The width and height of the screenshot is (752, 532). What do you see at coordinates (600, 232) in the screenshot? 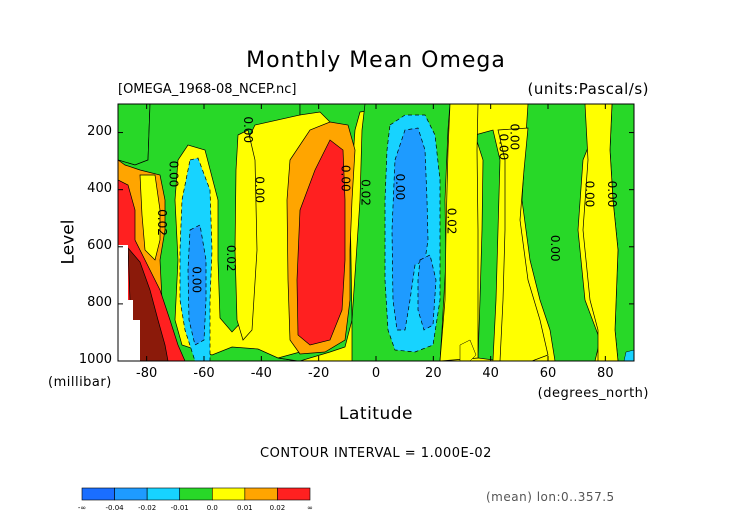
I see `weak-positive-north-arctic` at bounding box center [600, 232].